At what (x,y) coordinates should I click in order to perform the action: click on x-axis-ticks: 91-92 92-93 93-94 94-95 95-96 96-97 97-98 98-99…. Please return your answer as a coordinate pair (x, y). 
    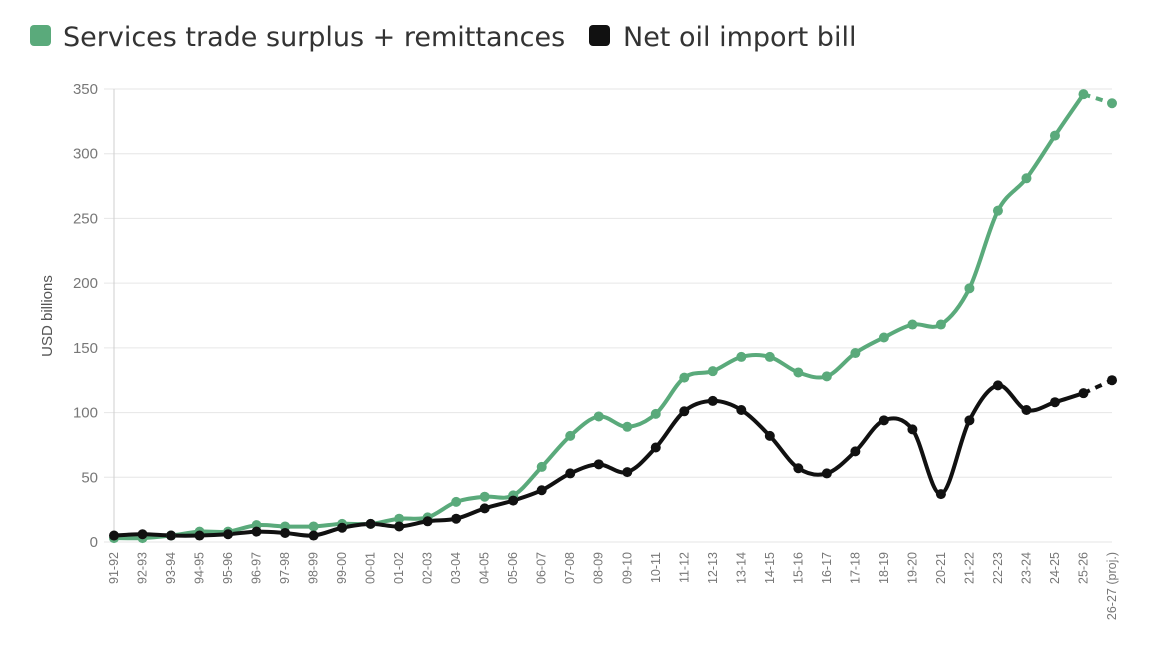
    Looking at the image, I should click on (613, 586).